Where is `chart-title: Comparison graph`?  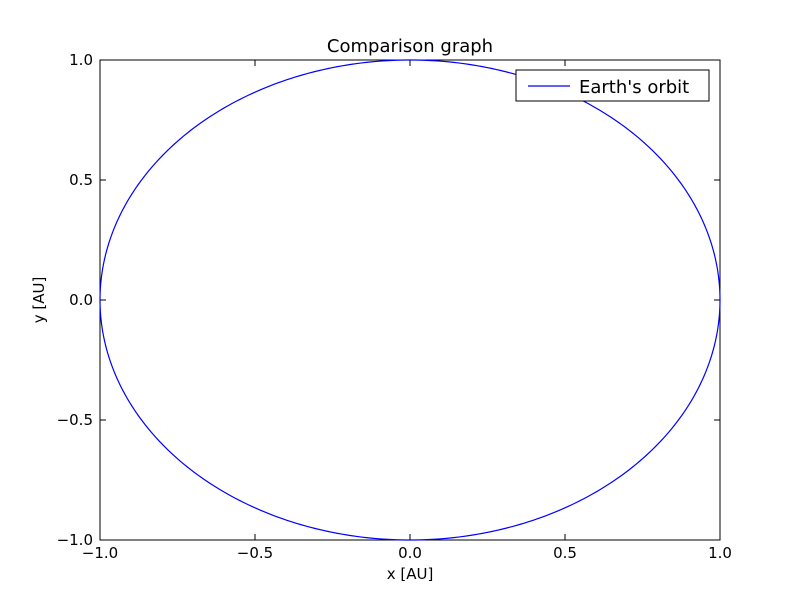 chart-title: Comparison graph is located at coordinates (410, 46).